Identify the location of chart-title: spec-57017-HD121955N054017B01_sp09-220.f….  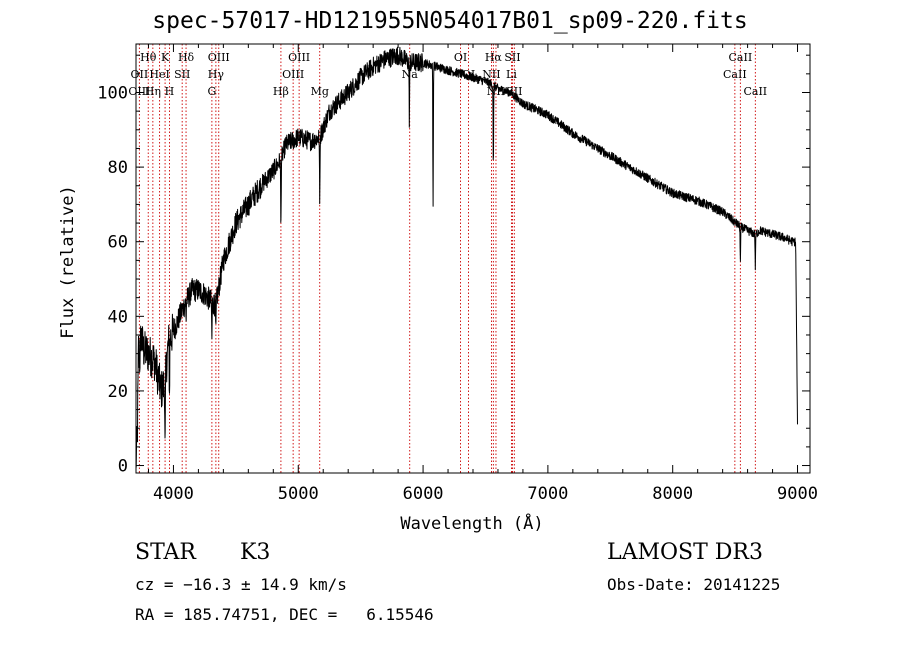
(450, 21).